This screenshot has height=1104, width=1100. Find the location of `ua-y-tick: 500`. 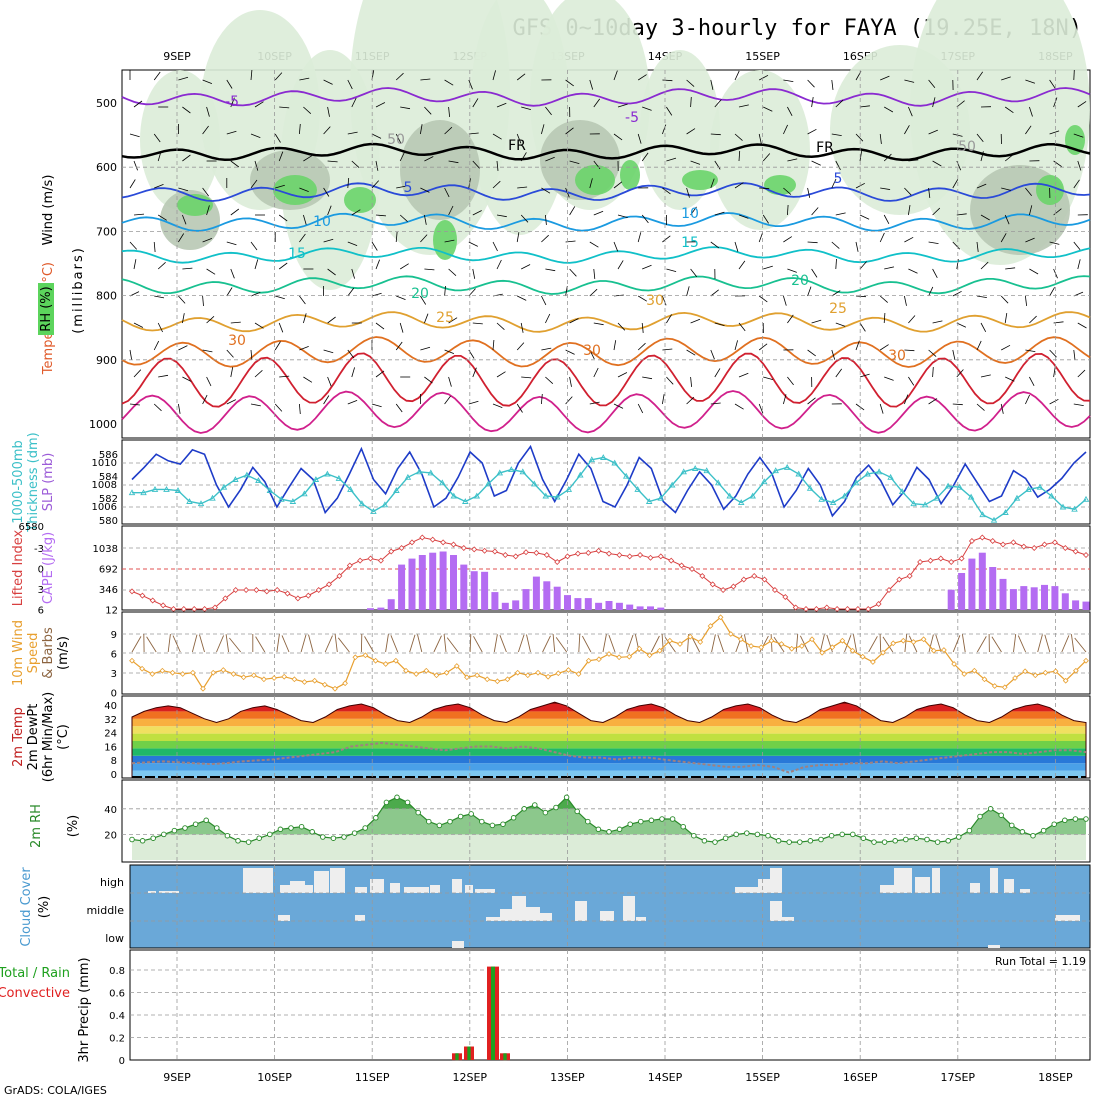

ua-y-tick: 500 is located at coordinates (106, 103).